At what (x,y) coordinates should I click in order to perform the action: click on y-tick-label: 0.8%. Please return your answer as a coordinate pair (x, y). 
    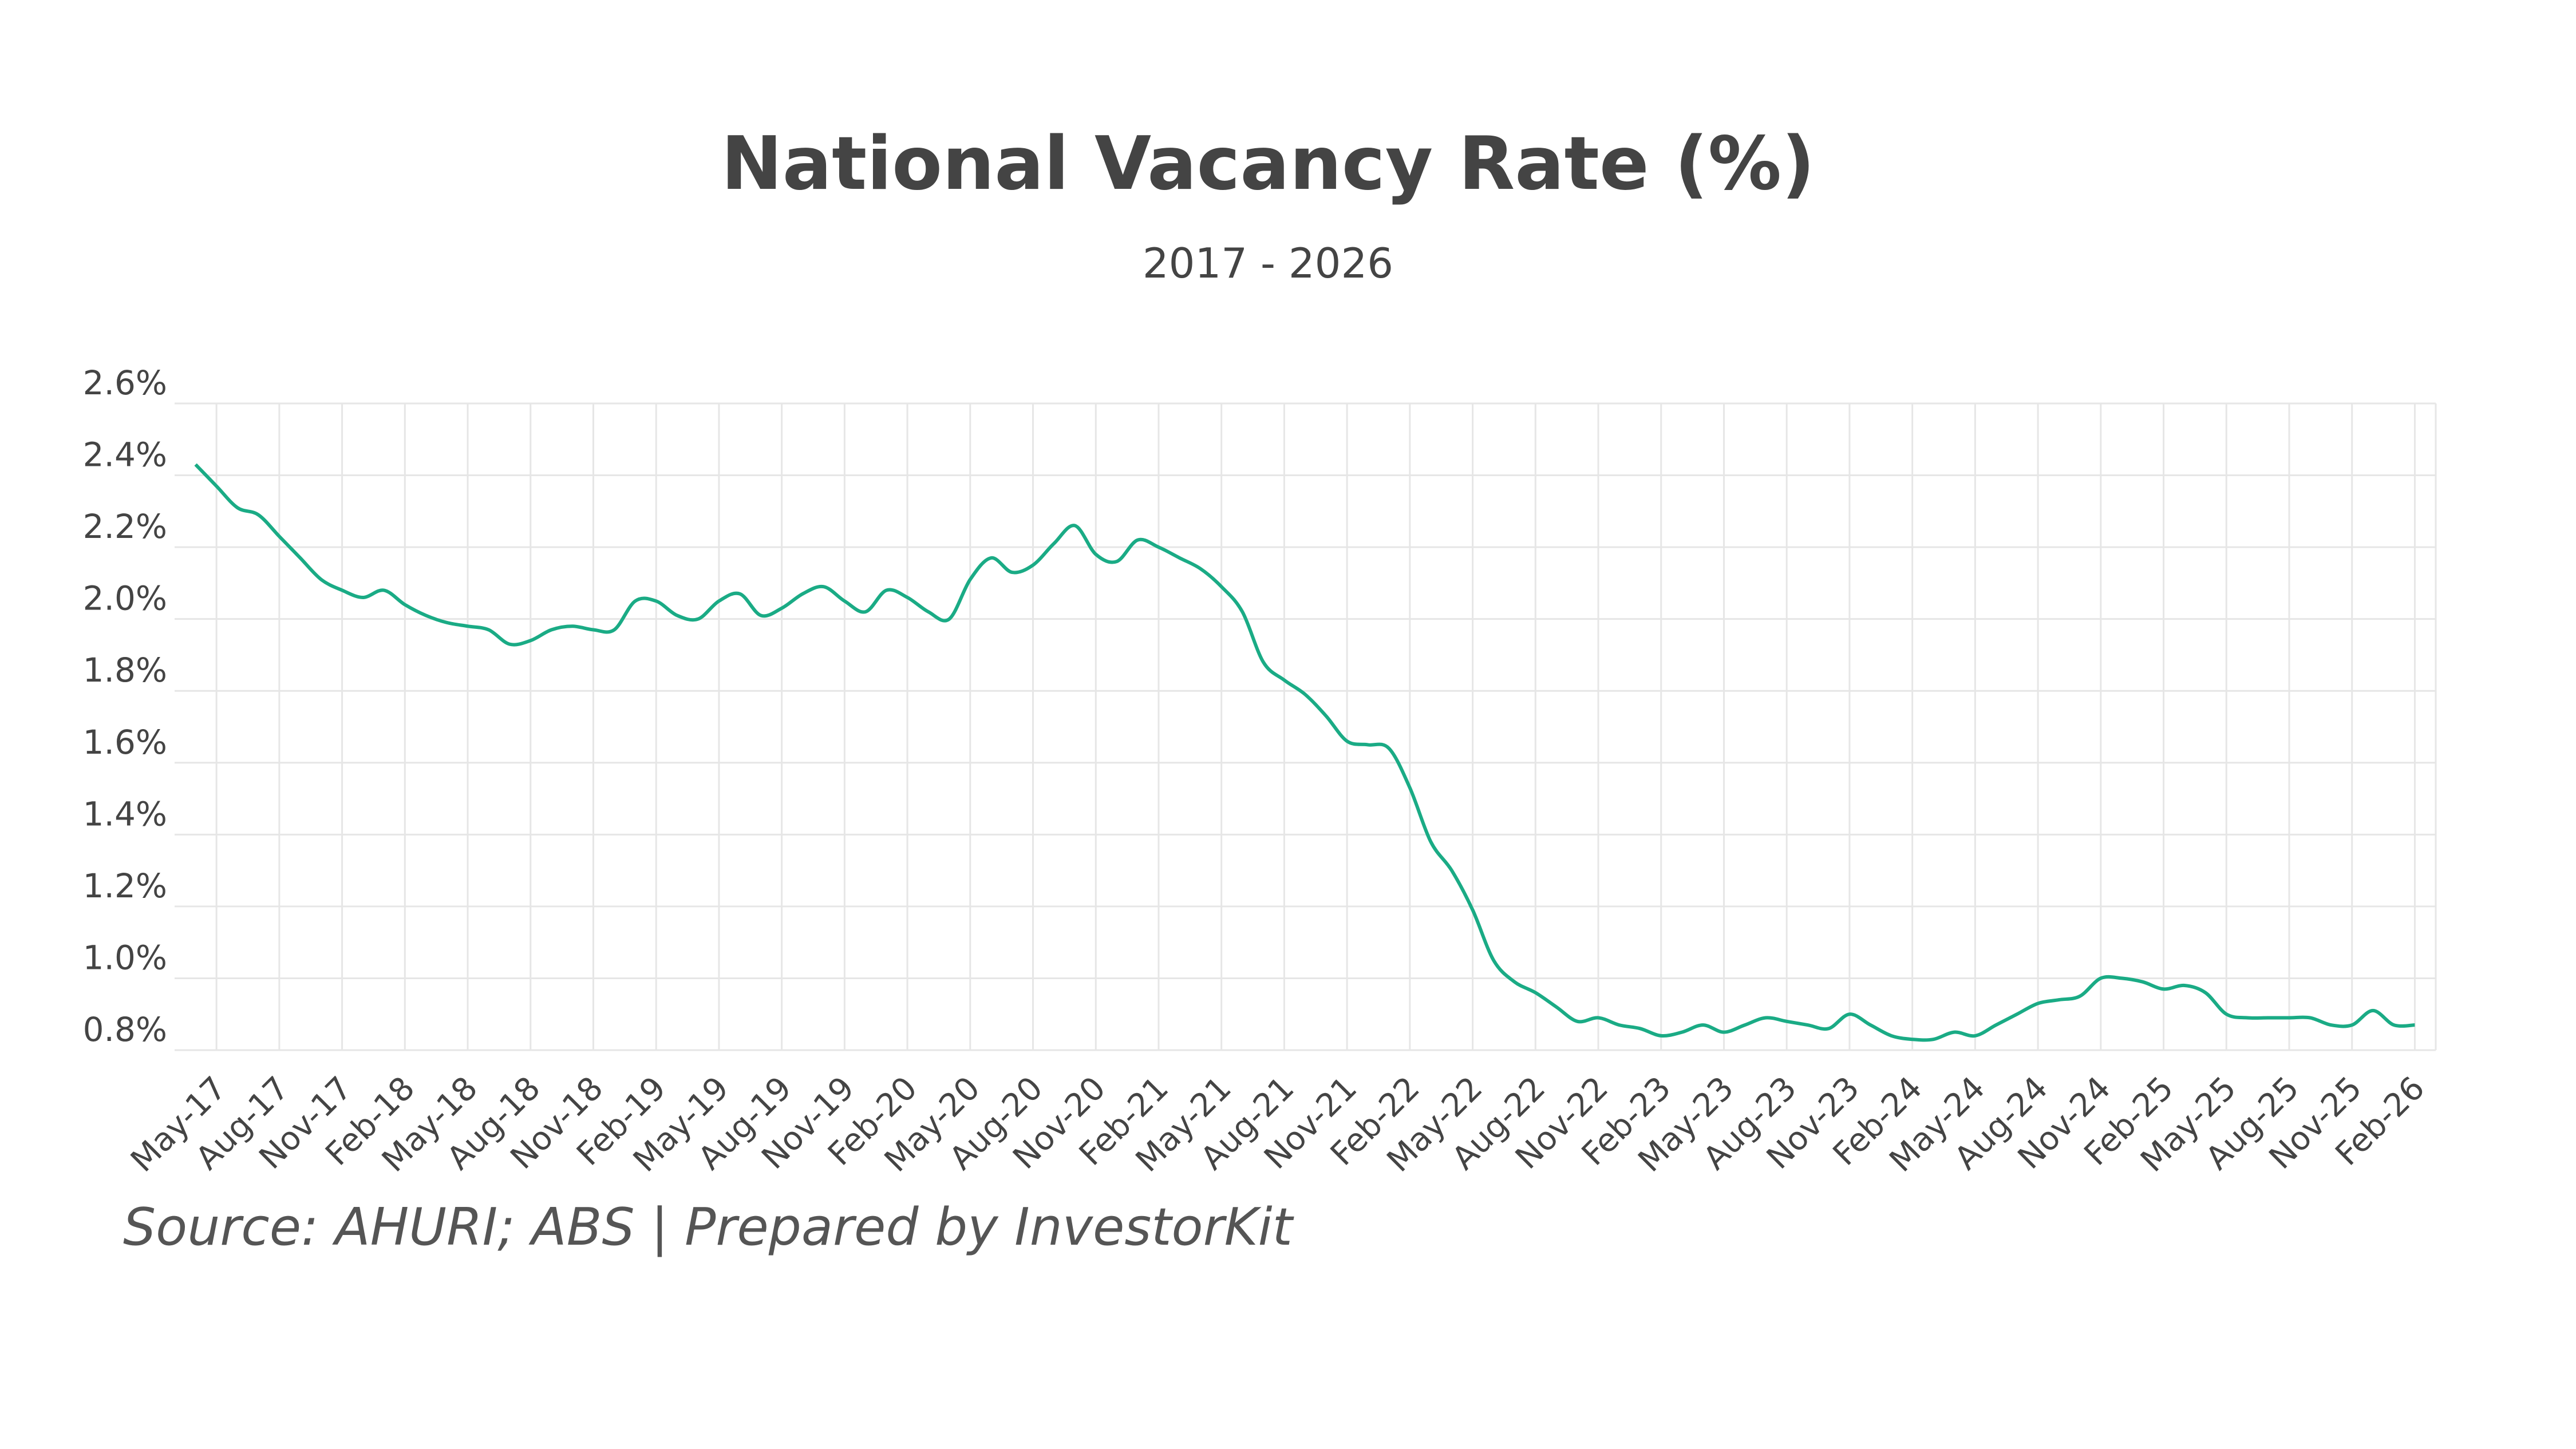
    Looking at the image, I should click on (125, 1029).